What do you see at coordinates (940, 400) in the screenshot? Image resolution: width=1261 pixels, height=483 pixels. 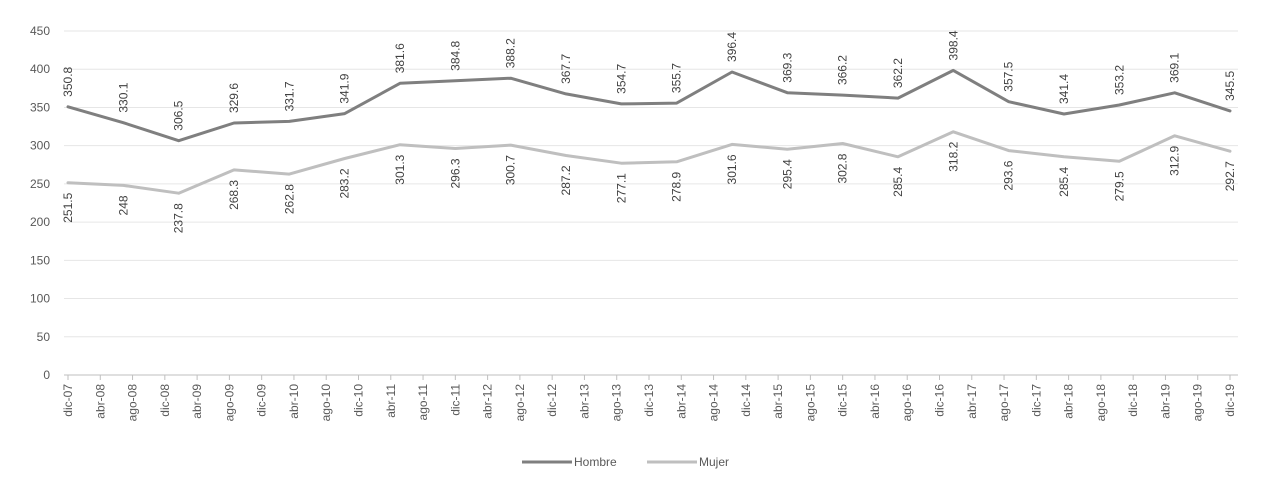 I see `x-tick-label: dic-16` at bounding box center [940, 400].